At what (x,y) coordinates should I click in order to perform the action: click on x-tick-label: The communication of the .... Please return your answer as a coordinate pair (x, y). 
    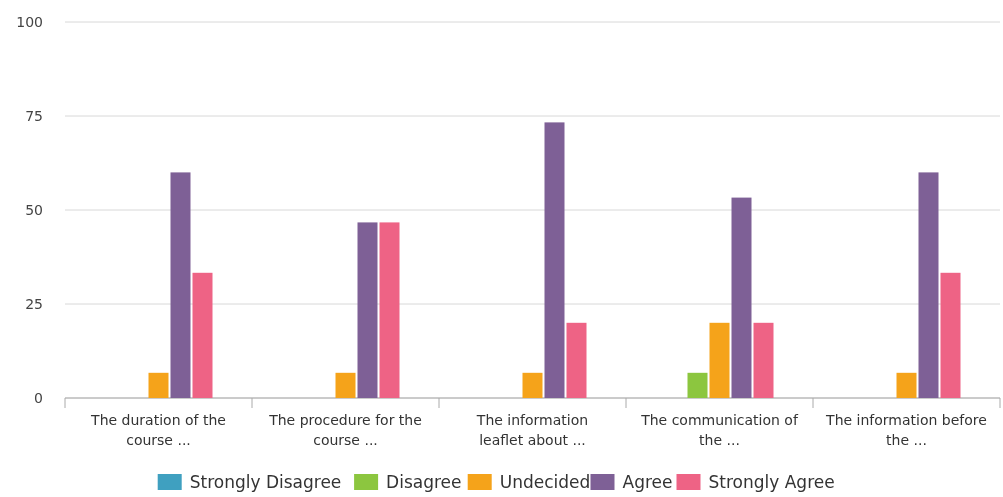
    Looking at the image, I should click on (719, 430).